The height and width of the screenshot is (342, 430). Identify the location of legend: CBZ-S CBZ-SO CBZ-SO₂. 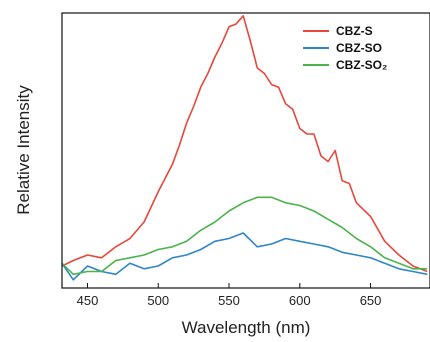
(345, 48).